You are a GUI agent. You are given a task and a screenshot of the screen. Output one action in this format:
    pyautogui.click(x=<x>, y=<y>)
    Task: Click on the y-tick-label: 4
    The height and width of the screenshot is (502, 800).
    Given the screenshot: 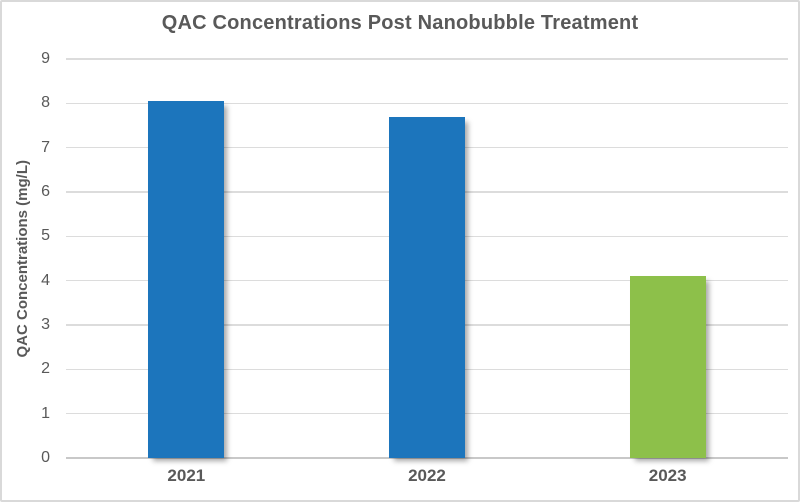 What is the action you would take?
    pyautogui.click(x=45, y=280)
    